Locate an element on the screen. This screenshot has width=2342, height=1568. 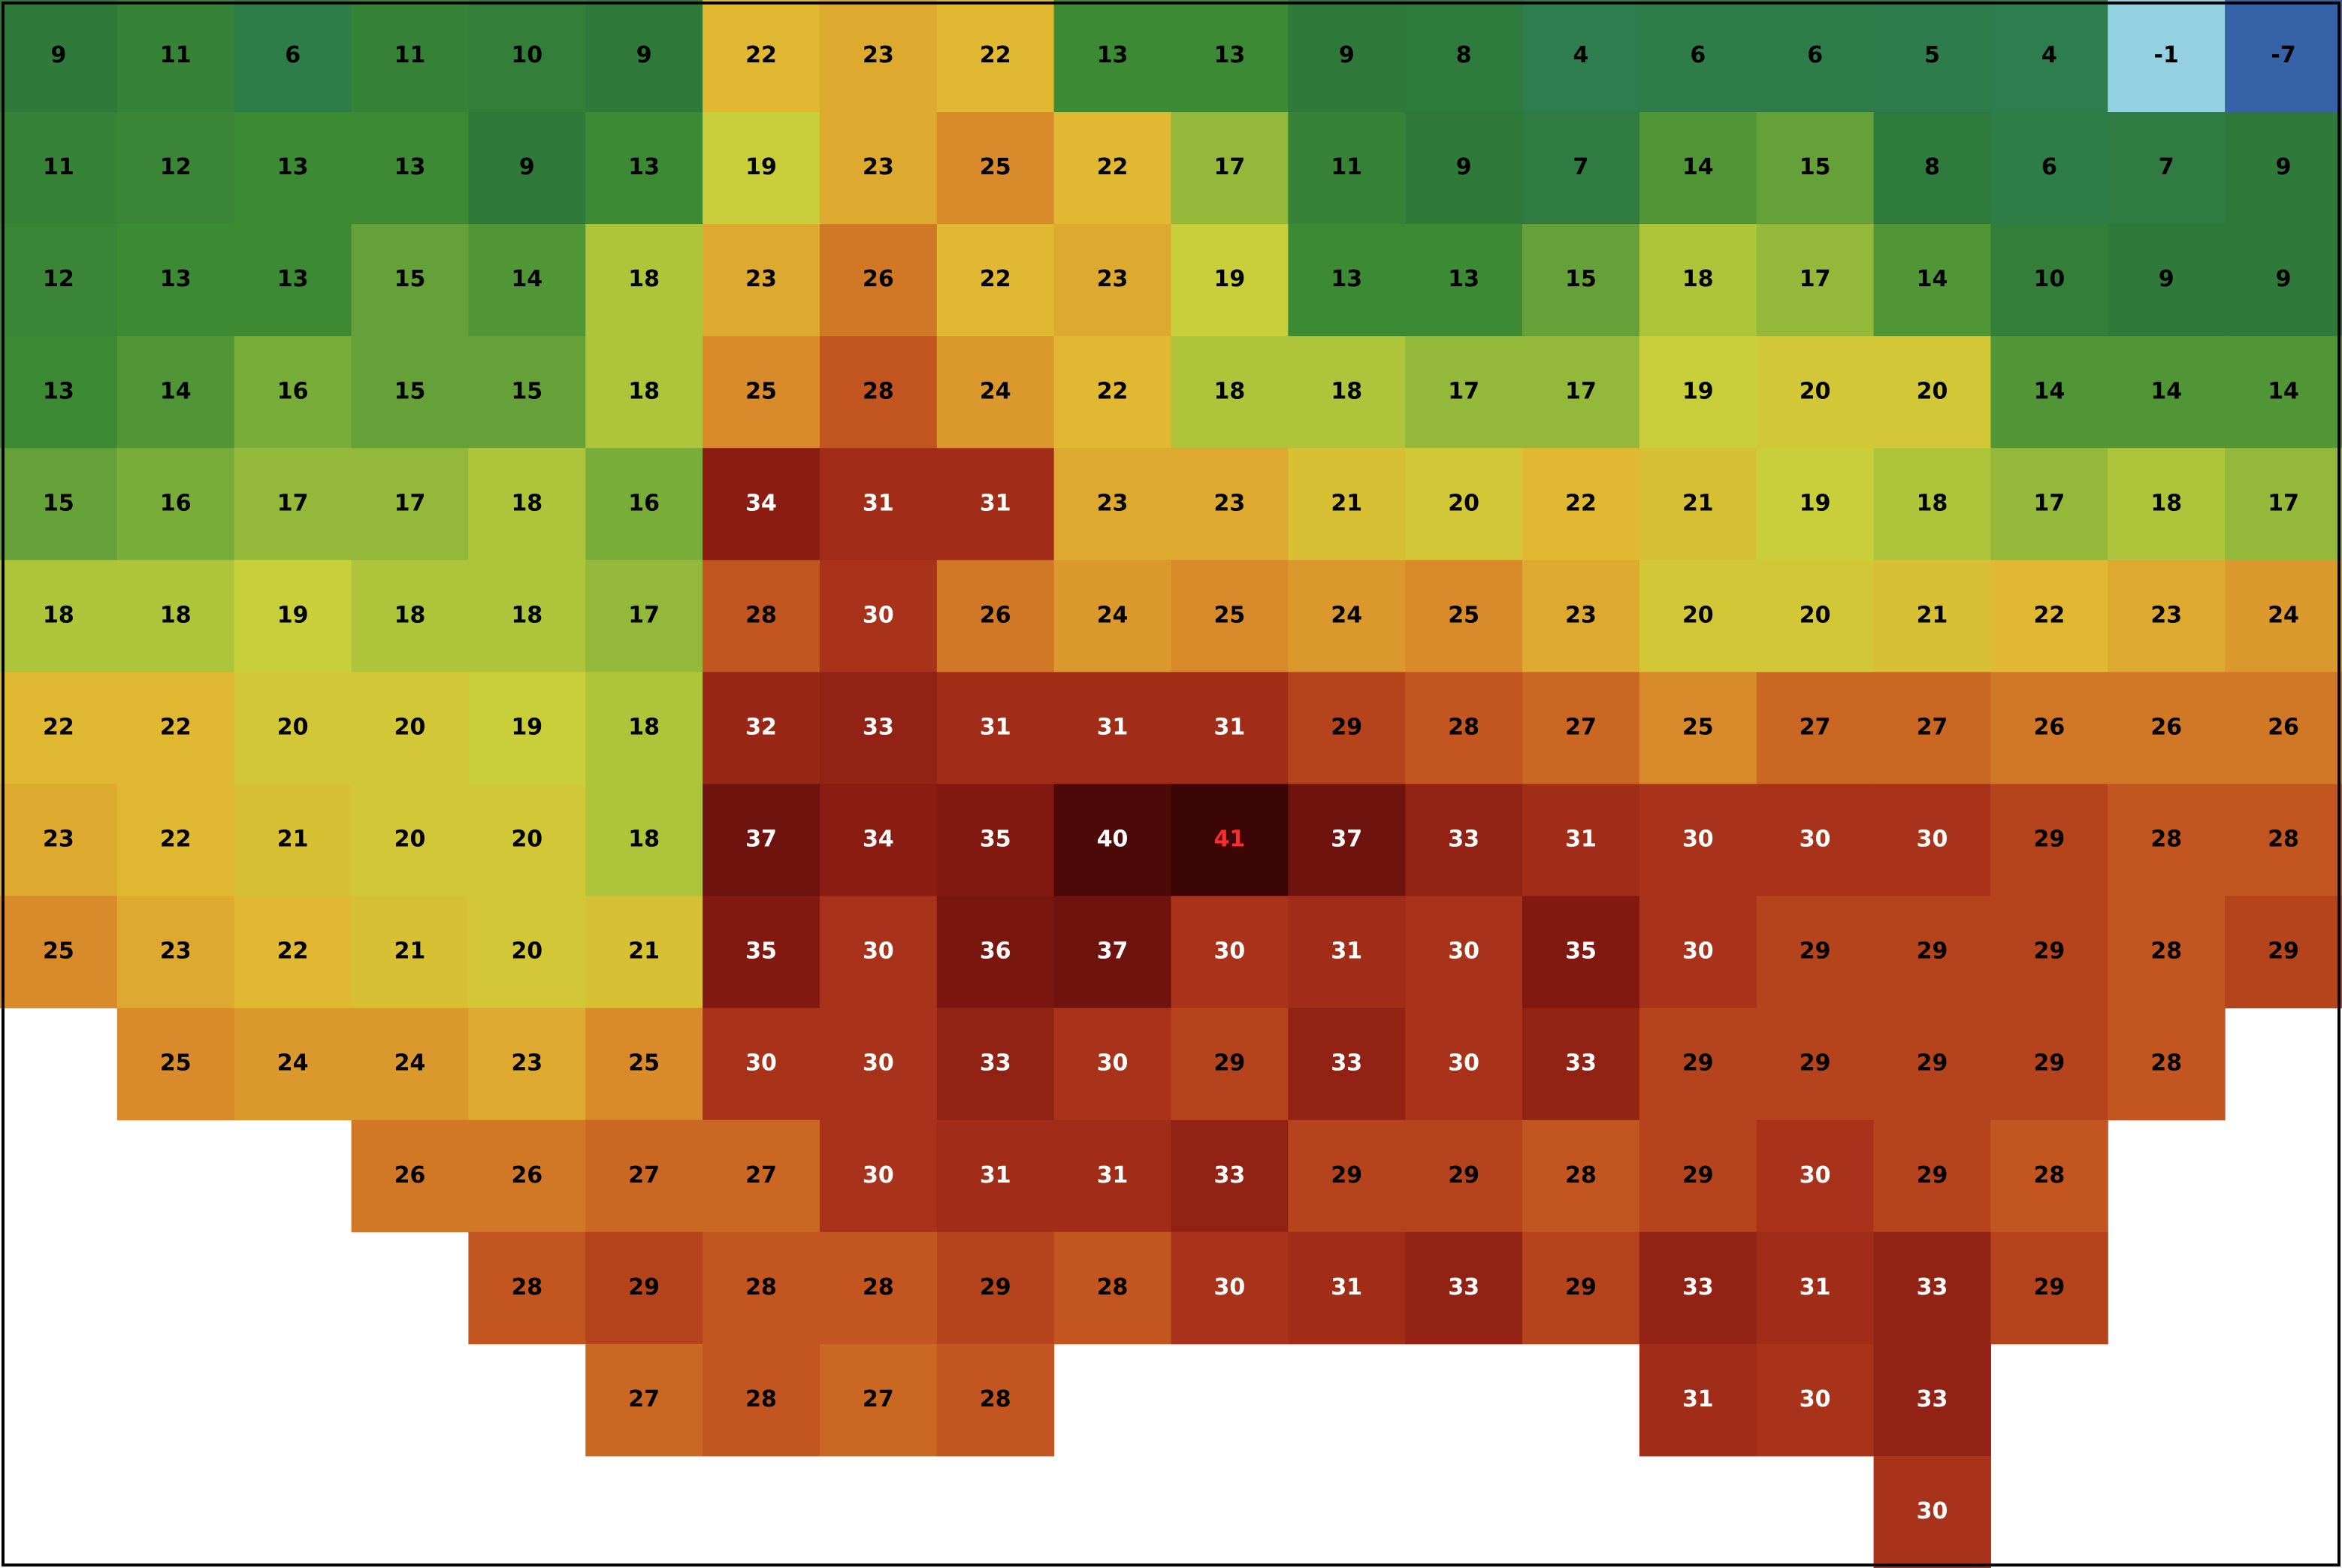
temperature-label: 37 is located at coordinates (1113, 952).